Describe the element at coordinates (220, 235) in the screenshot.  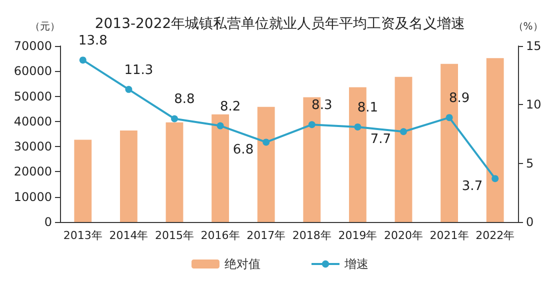
I see `x-tick-label: 2016年` at that location.